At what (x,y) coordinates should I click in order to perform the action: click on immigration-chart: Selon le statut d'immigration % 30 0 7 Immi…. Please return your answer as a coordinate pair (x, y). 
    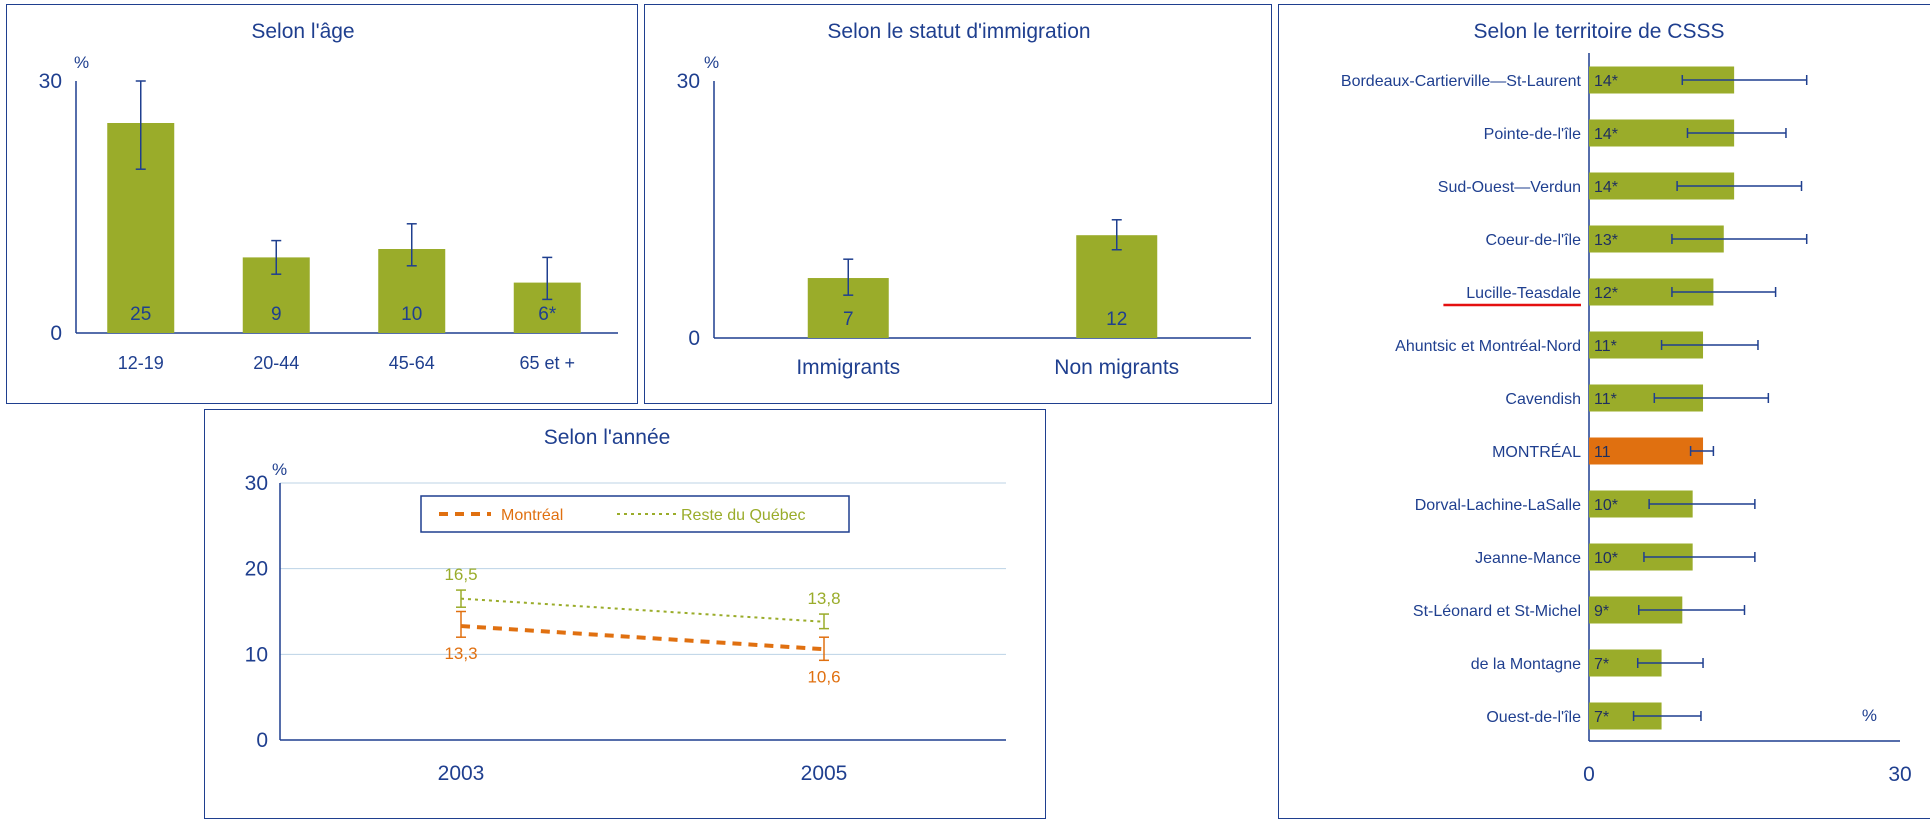
    Looking at the image, I should click on (964, 199).